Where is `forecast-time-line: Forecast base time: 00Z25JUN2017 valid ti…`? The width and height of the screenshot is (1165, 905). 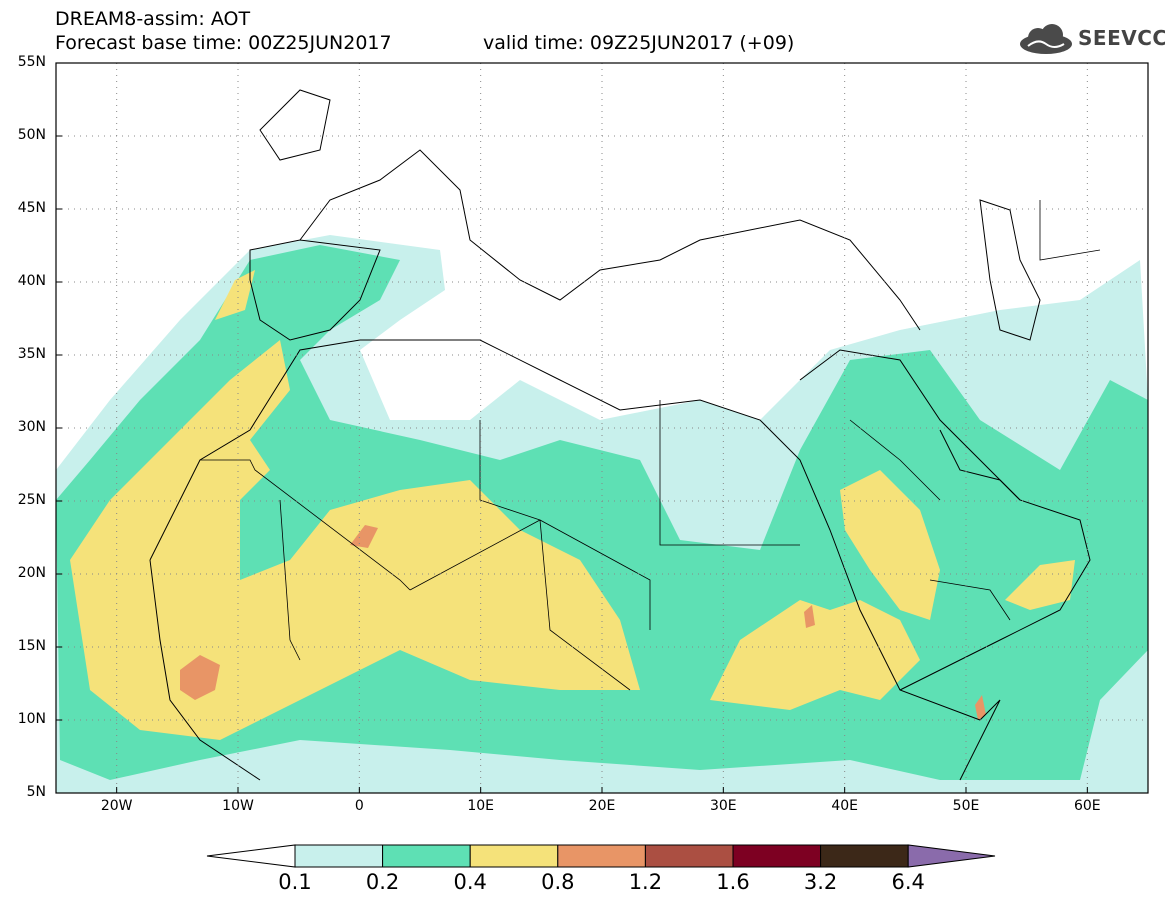 forecast-time-line: Forecast base time: 00Z25JUN2017 valid ti… is located at coordinates (424, 43).